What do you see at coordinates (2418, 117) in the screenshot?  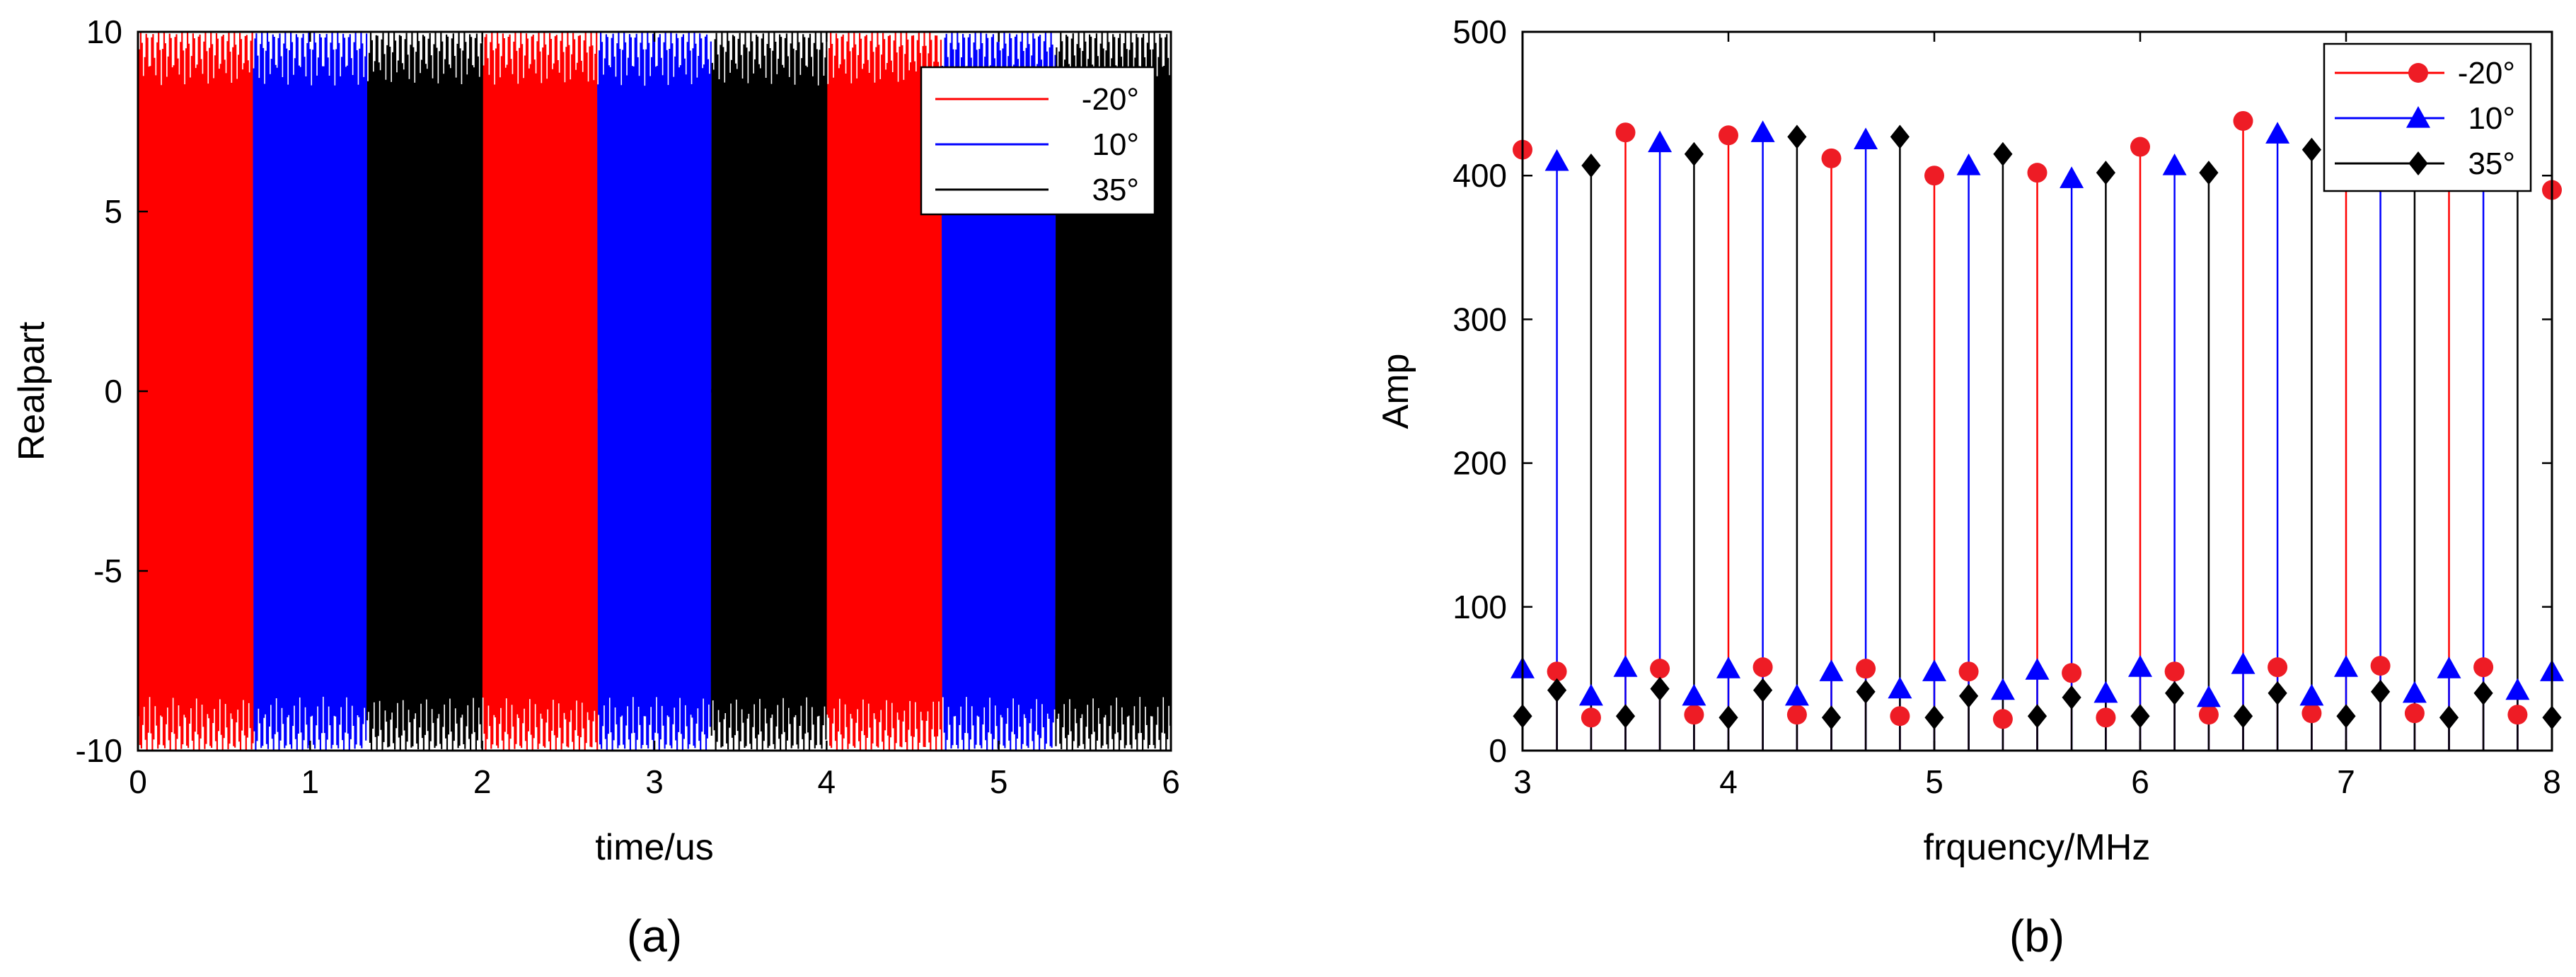 I see `legend-marker-blue` at bounding box center [2418, 117].